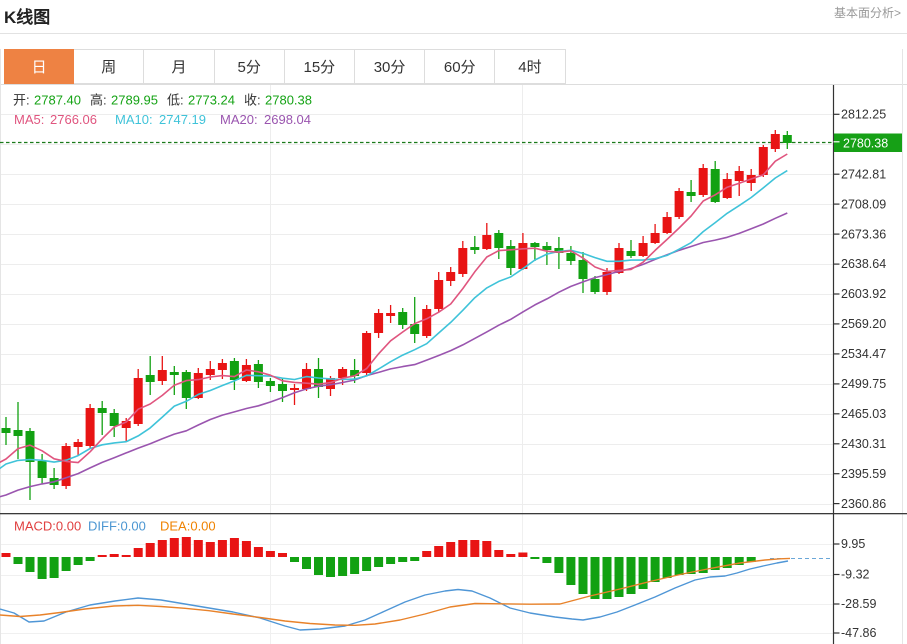 The width and height of the screenshot is (907, 644). What do you see at coordinates (863, 444) in the screenshot?
I see `svg-text: 2430.31` at bounding box center [863, 444].